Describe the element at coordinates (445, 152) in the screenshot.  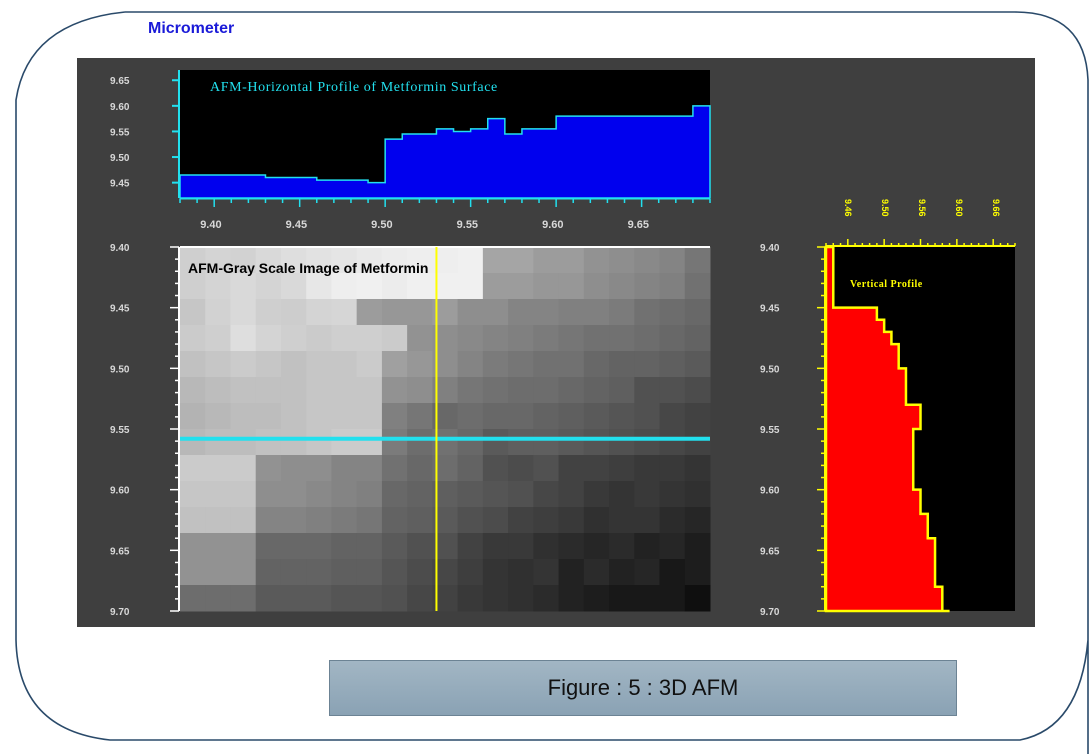
I see `horizontal-profile-area` at that location.